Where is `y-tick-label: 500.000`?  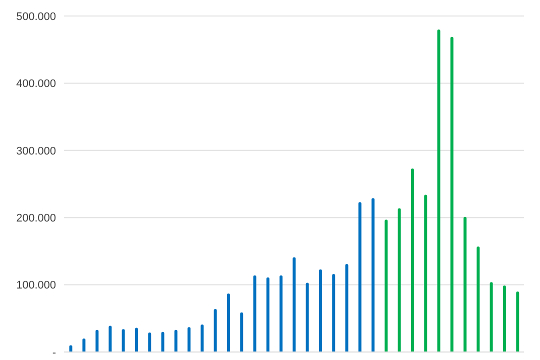 y-tick-label: 500.000 is located at coordinates (36, 16).